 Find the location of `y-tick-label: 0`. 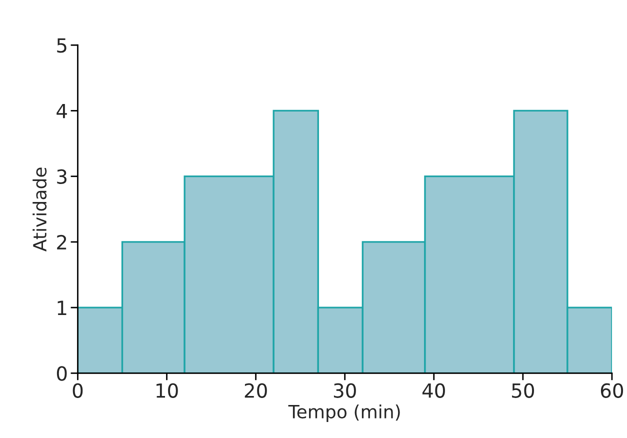

y-tick-label: 0 is located at coordinates (61, 373).